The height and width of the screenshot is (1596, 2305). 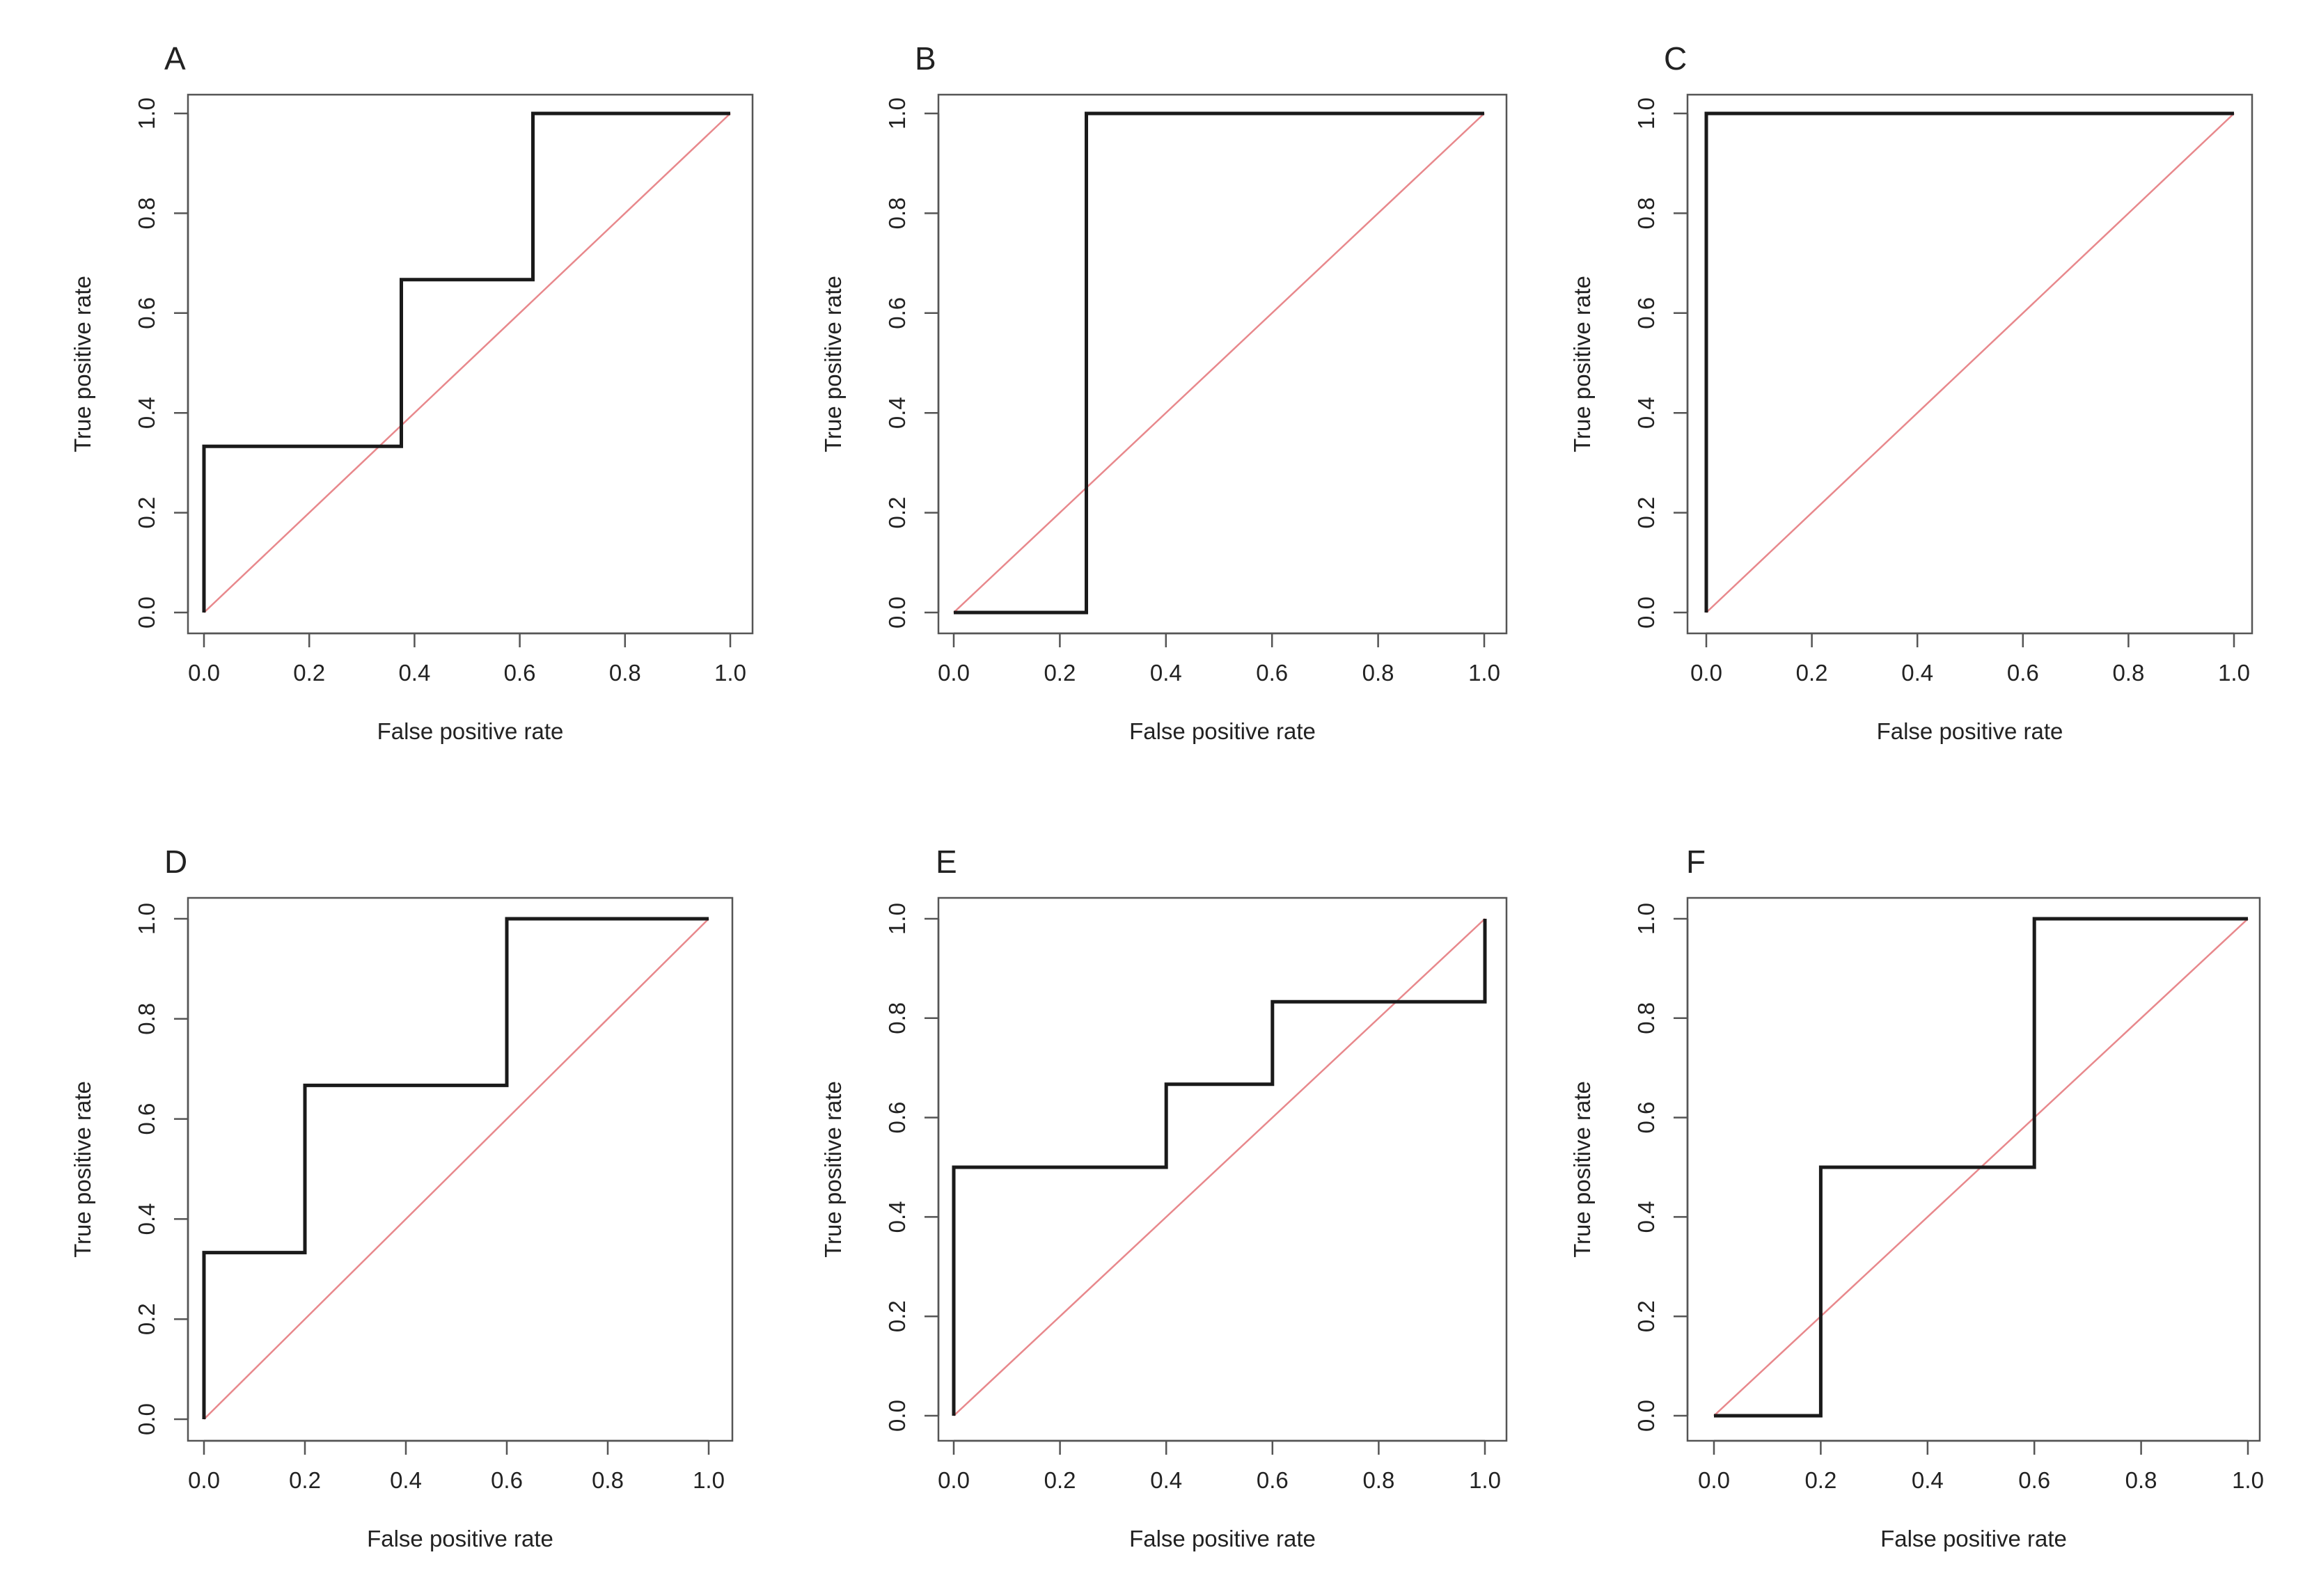 I want to click on panel-b-reference-diagonal, so click(x=1219, y=363).